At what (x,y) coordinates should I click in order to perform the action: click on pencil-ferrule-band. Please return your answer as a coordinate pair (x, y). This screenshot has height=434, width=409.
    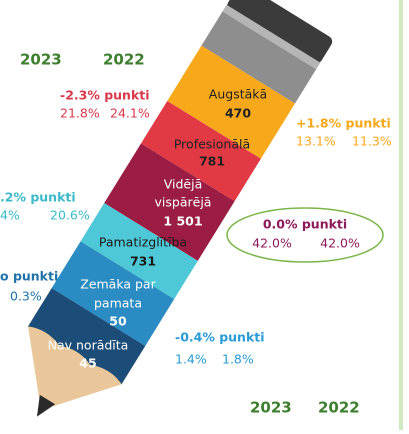
    Looking at the image, I should click on (271, 37).